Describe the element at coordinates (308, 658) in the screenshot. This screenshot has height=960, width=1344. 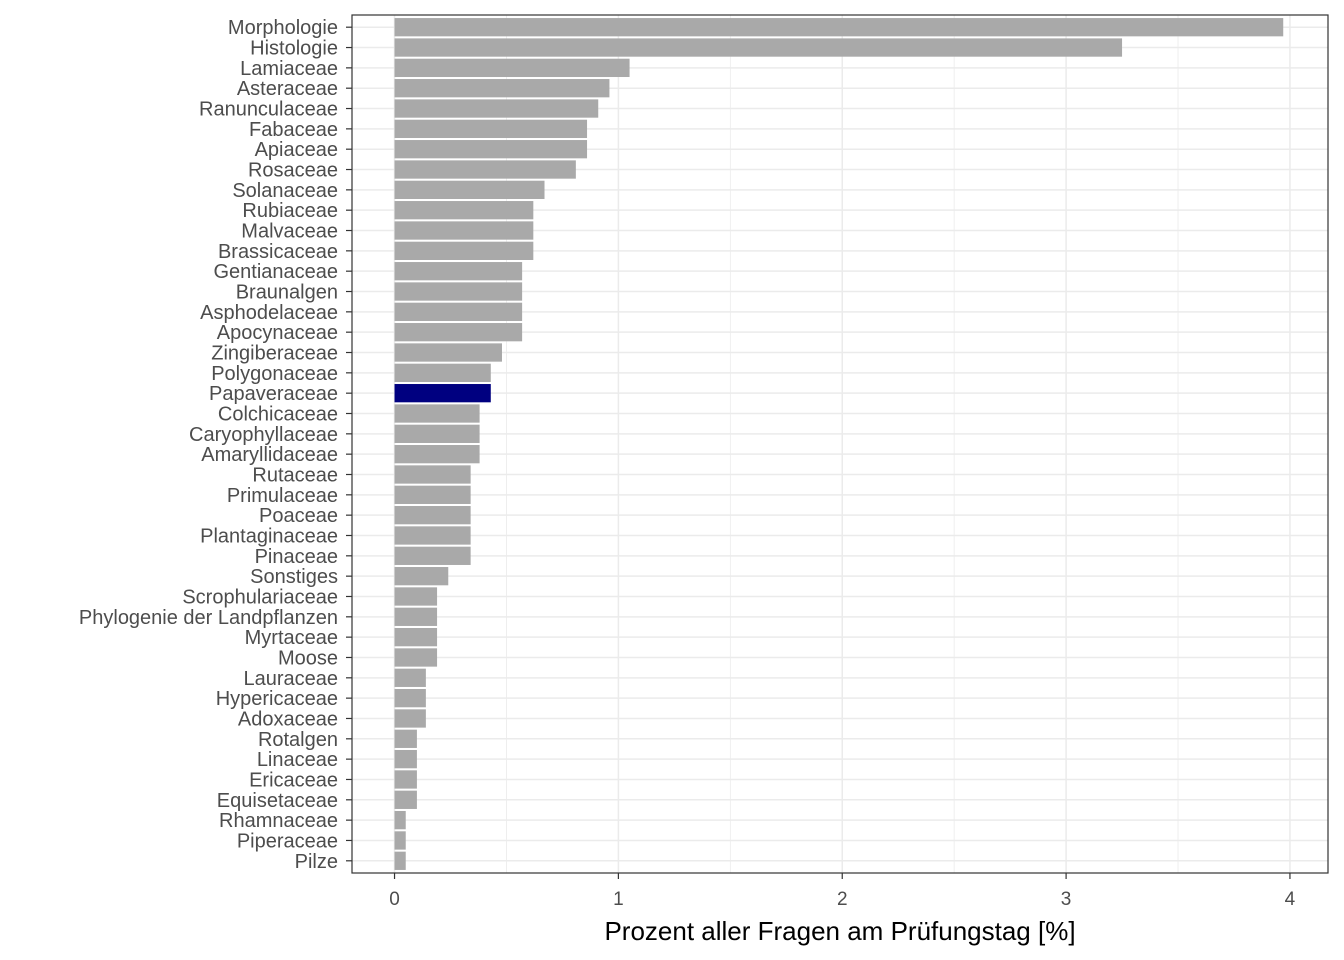
I see `category-label: Moose` at that location.